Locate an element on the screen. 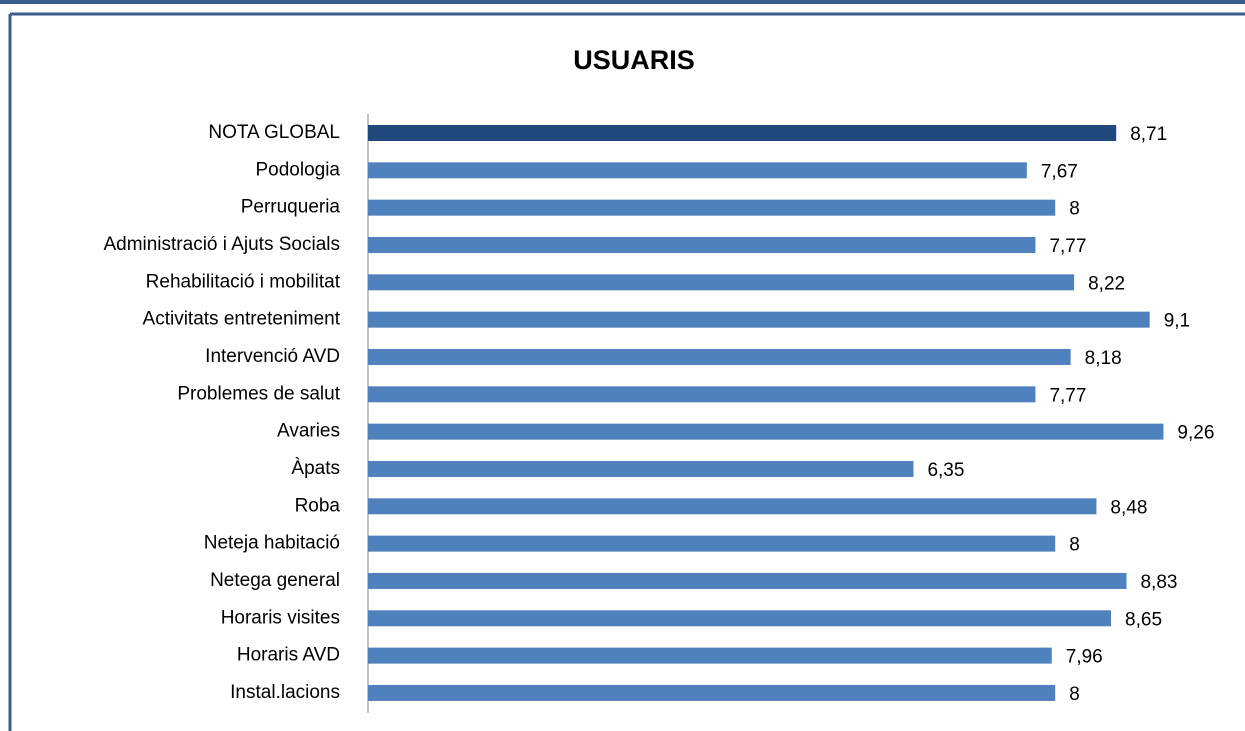 This screenshot has height=731, width=1245. value-label: 8,48 is located at coordinates (1128, 507).